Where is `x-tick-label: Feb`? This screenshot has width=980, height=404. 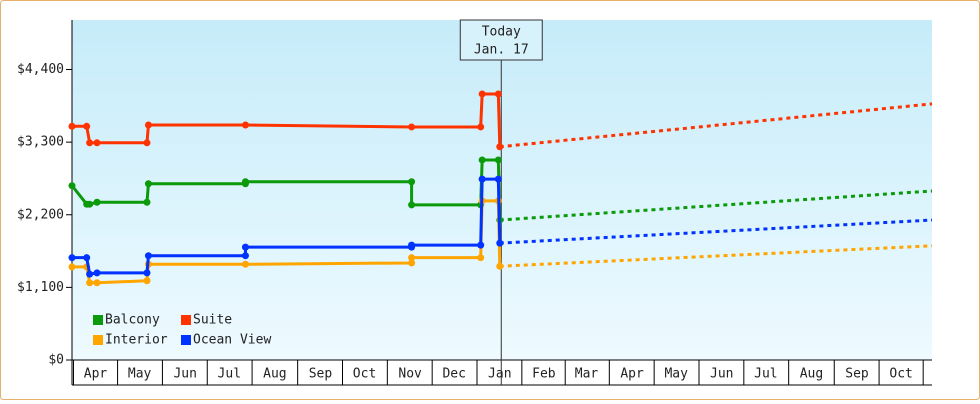
x-tick-label: Feb is located at coordinates (544, 374).